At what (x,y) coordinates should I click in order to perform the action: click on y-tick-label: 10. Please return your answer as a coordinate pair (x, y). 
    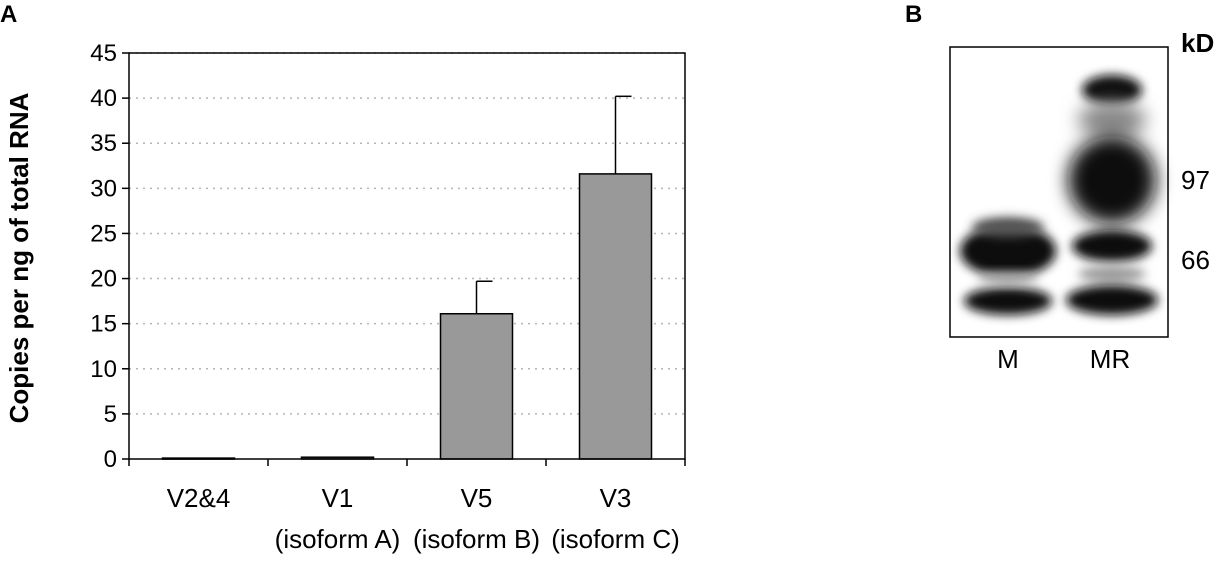
    Looking at the image, I should click on (103, 369).